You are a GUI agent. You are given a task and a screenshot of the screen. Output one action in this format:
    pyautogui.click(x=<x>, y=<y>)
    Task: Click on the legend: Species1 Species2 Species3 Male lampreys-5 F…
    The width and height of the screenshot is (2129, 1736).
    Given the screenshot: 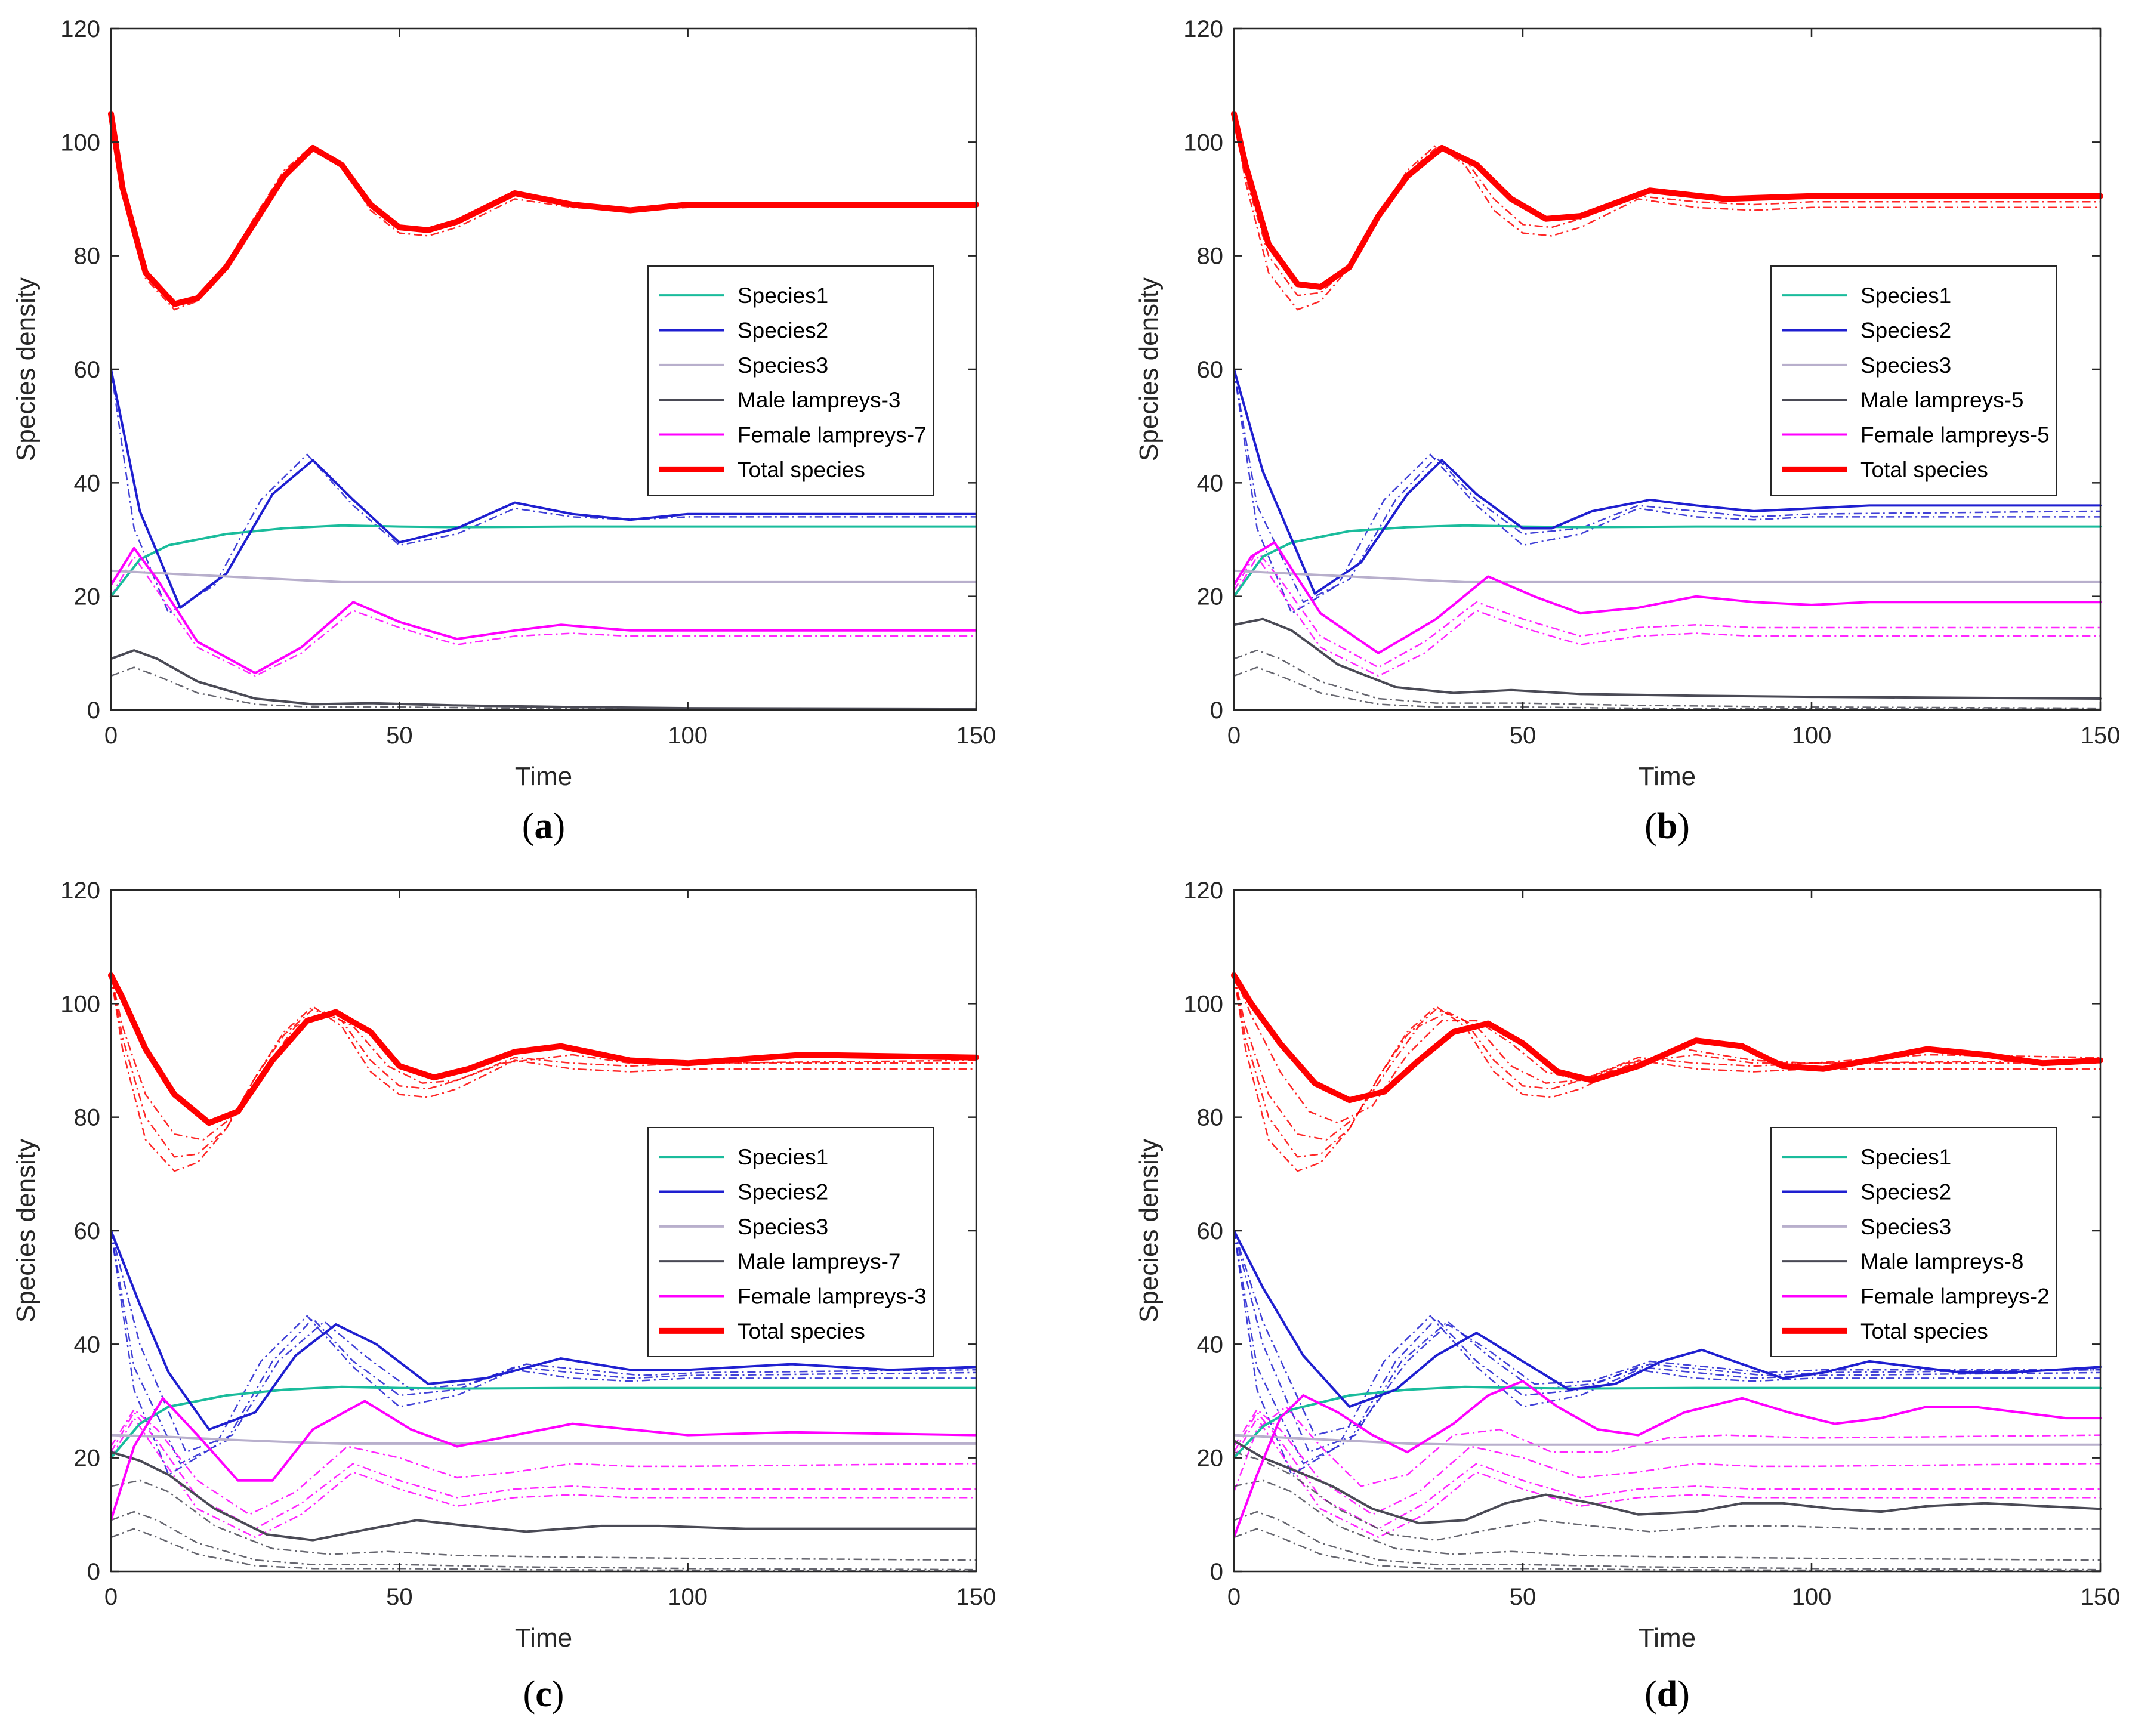 What is the action you would take?
    pyautogui.click(x=1913, y=380)
    